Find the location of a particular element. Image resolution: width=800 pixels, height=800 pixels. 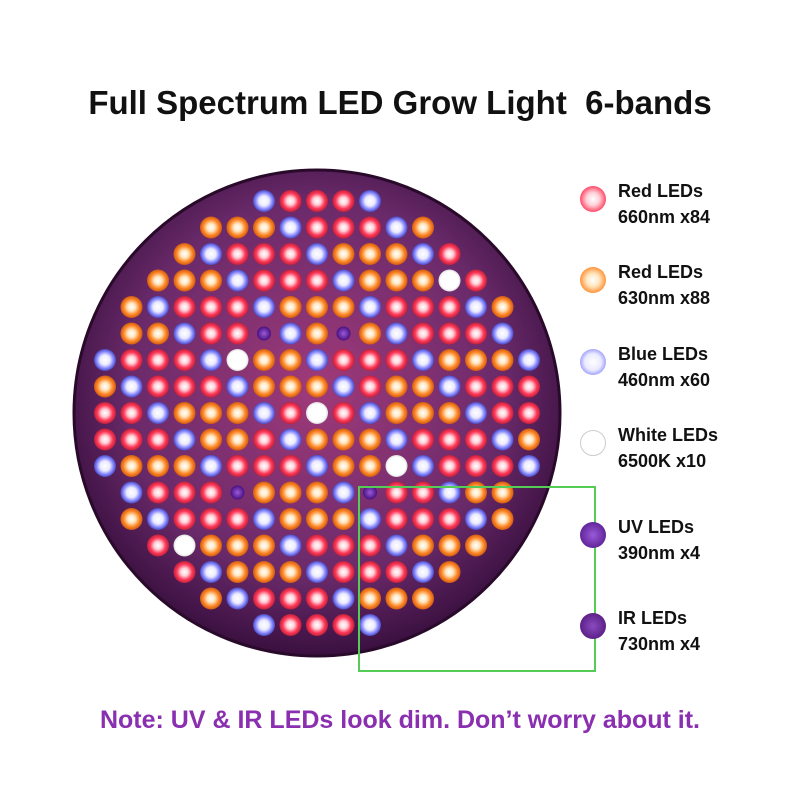

legend-label: Blue LEDs is located at coordinates (663, 354).